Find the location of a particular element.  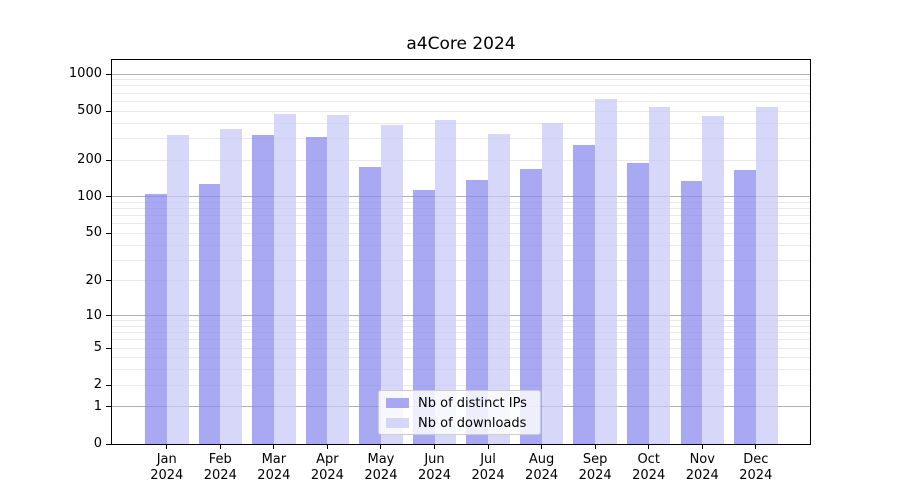

x-tick-label-line: Oct is located at coordinates (648, 459).